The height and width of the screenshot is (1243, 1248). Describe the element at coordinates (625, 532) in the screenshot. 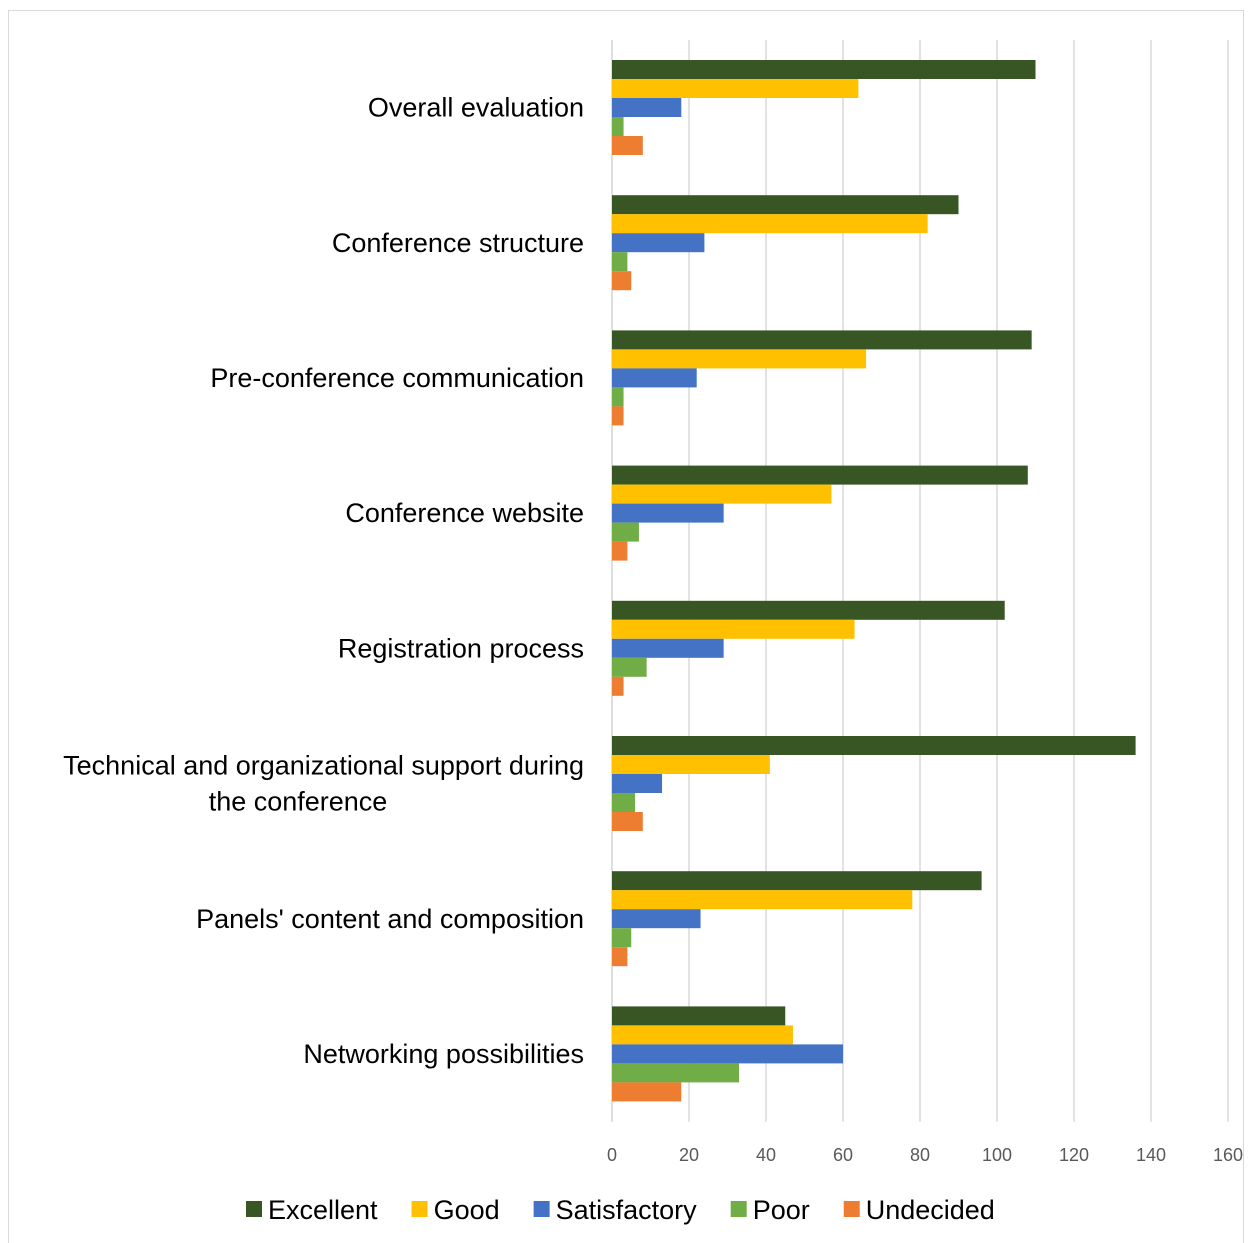

I see `bar-poor-conference-website` at that location.